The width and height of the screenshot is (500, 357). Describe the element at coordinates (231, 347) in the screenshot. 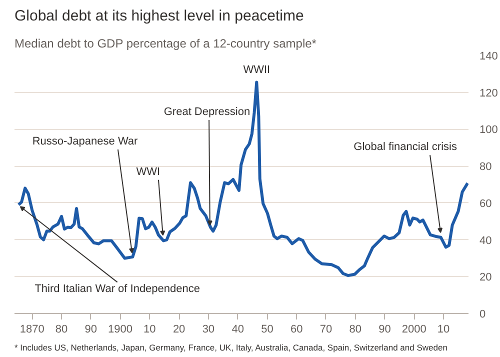

I see `text: * Includes US, Netherlands, Japan, Germany, France, UK, Italy, Australia, Canada, Spain, Switzerland and Sweden` at that location.